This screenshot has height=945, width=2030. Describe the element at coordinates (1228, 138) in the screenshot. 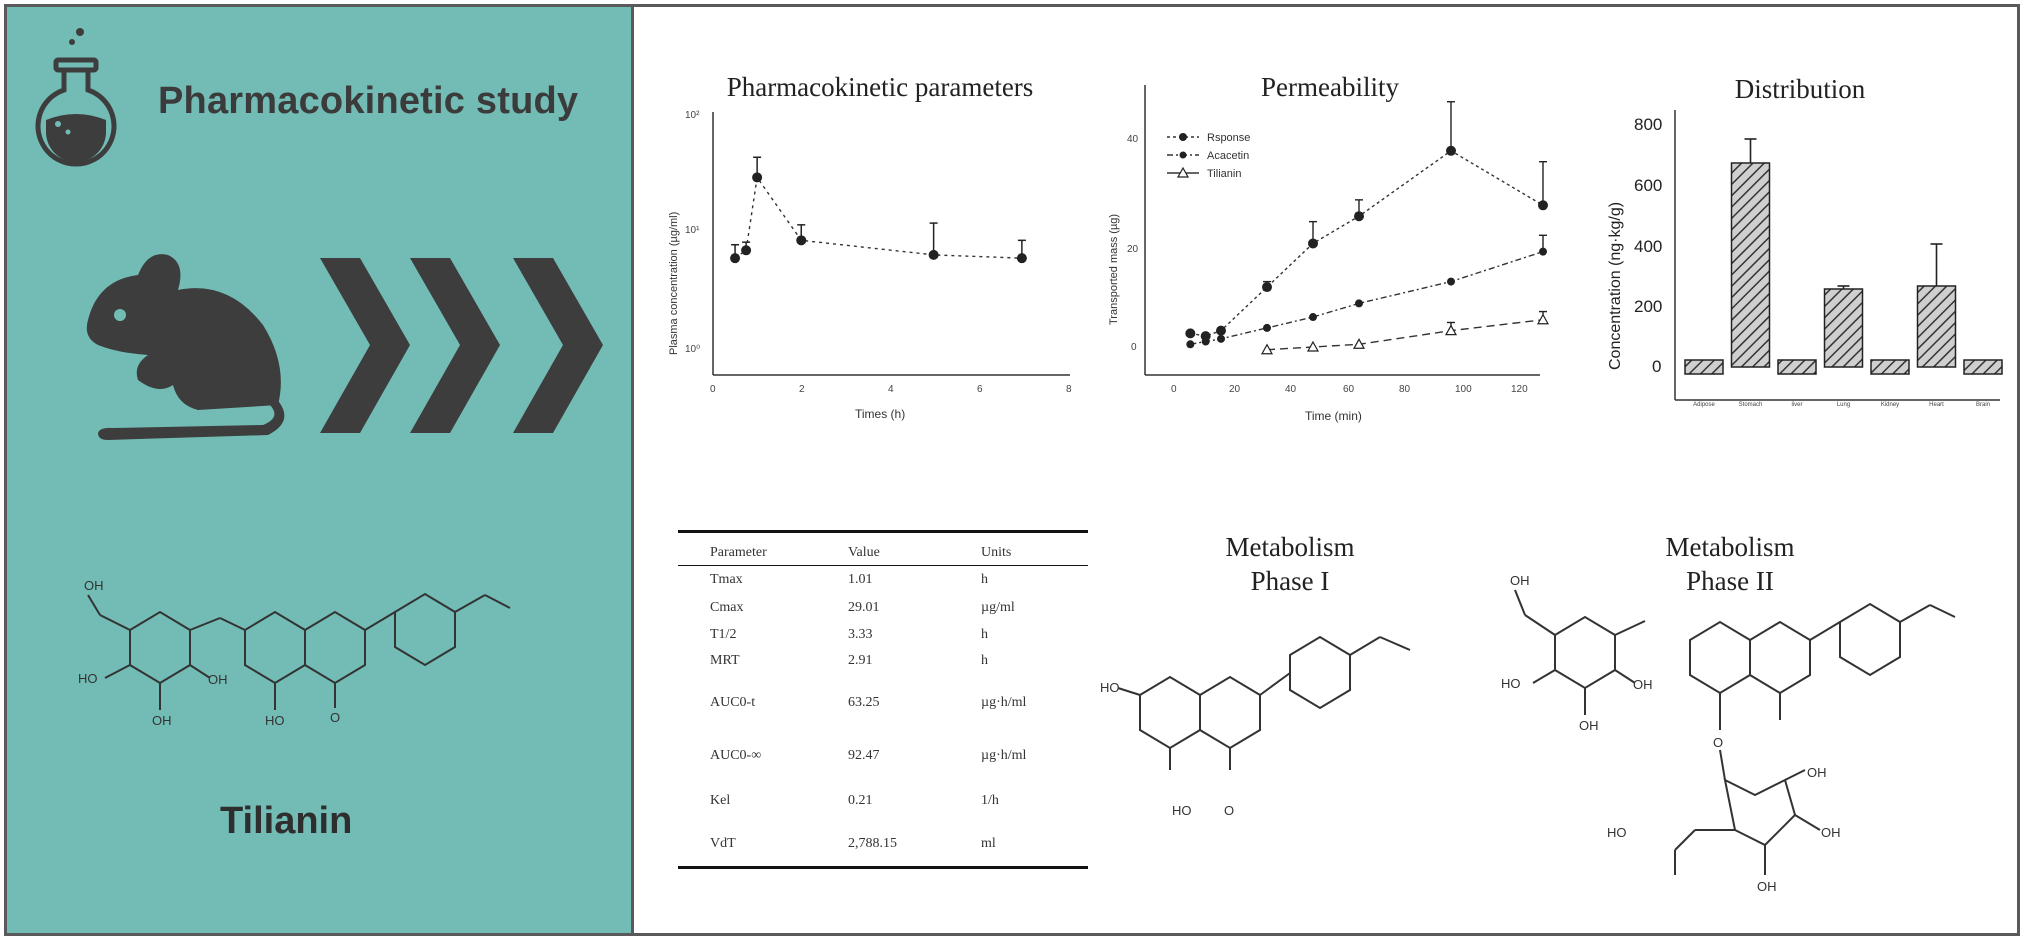

I see `perm-legend-0: Rsponse` at that location.